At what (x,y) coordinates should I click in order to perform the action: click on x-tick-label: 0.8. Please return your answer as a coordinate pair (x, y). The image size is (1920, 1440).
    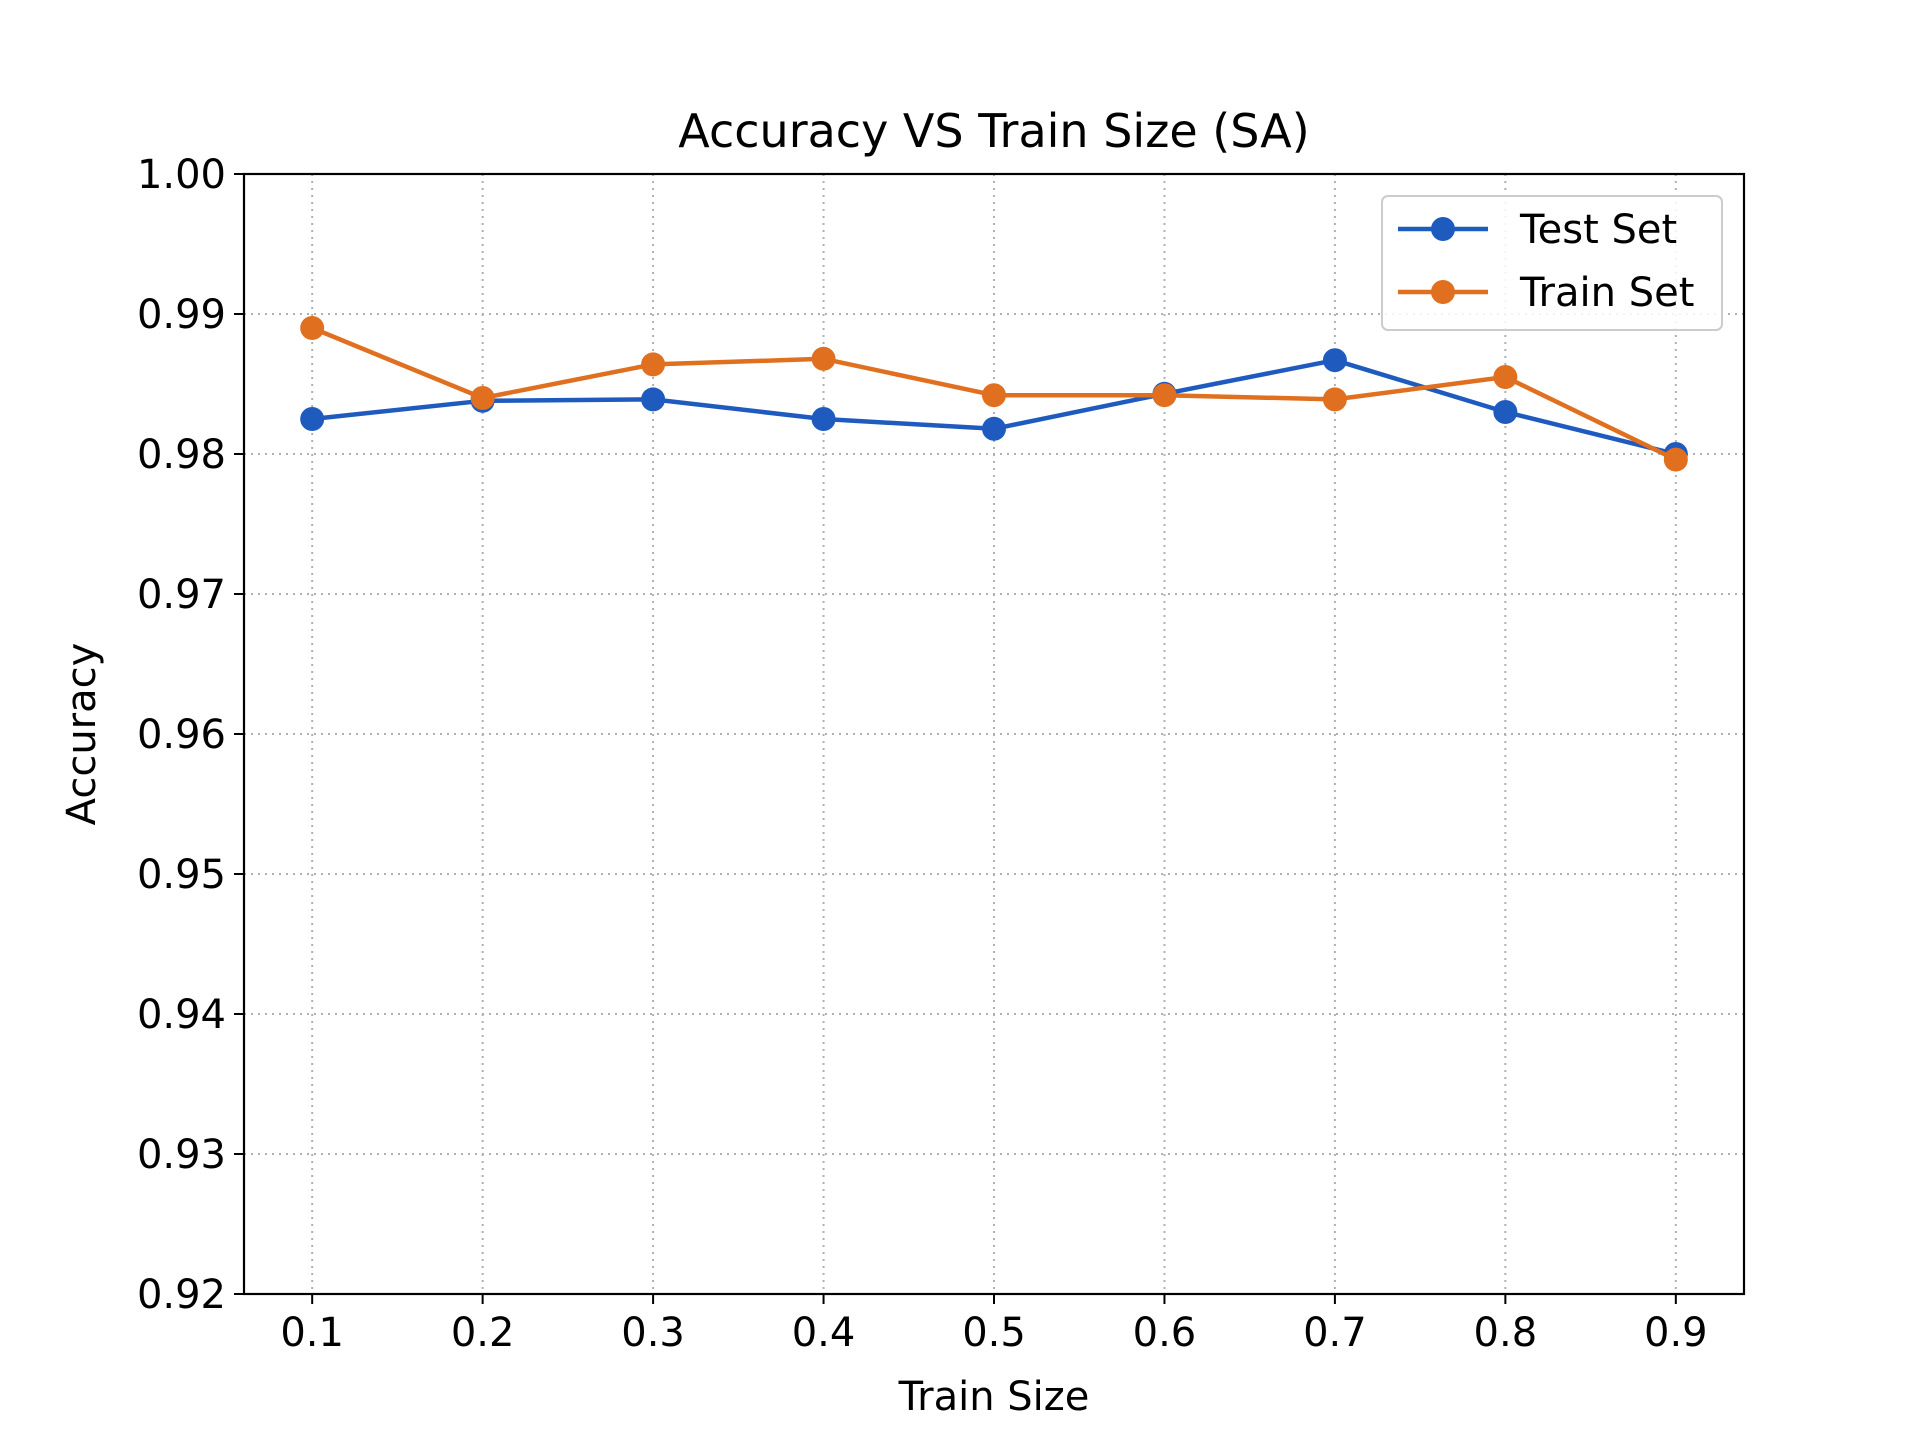
    Looking at the image, I should click on (1506, 1333).